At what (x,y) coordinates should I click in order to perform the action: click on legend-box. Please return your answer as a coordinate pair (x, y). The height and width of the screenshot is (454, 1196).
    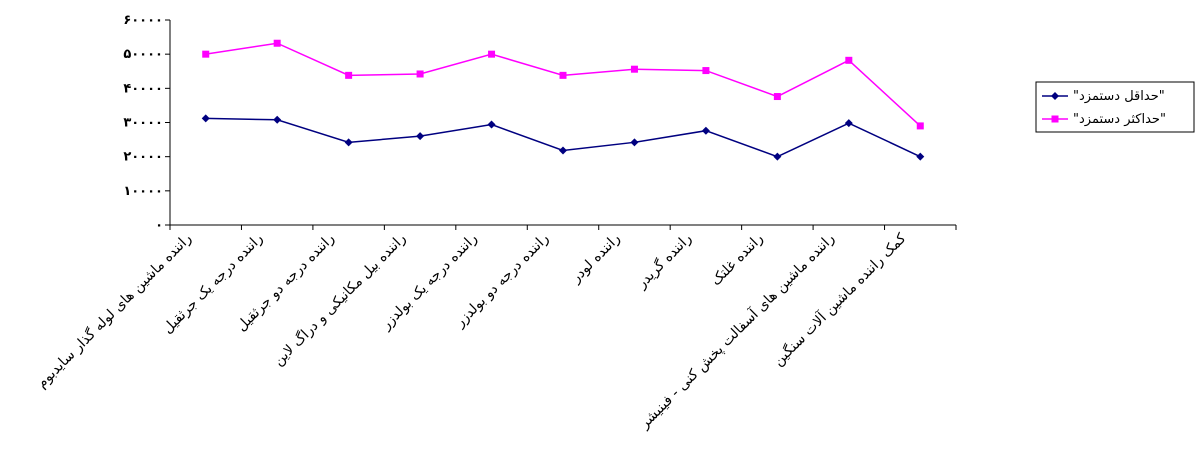
    Looking at the image, I should click on (1115, 107).